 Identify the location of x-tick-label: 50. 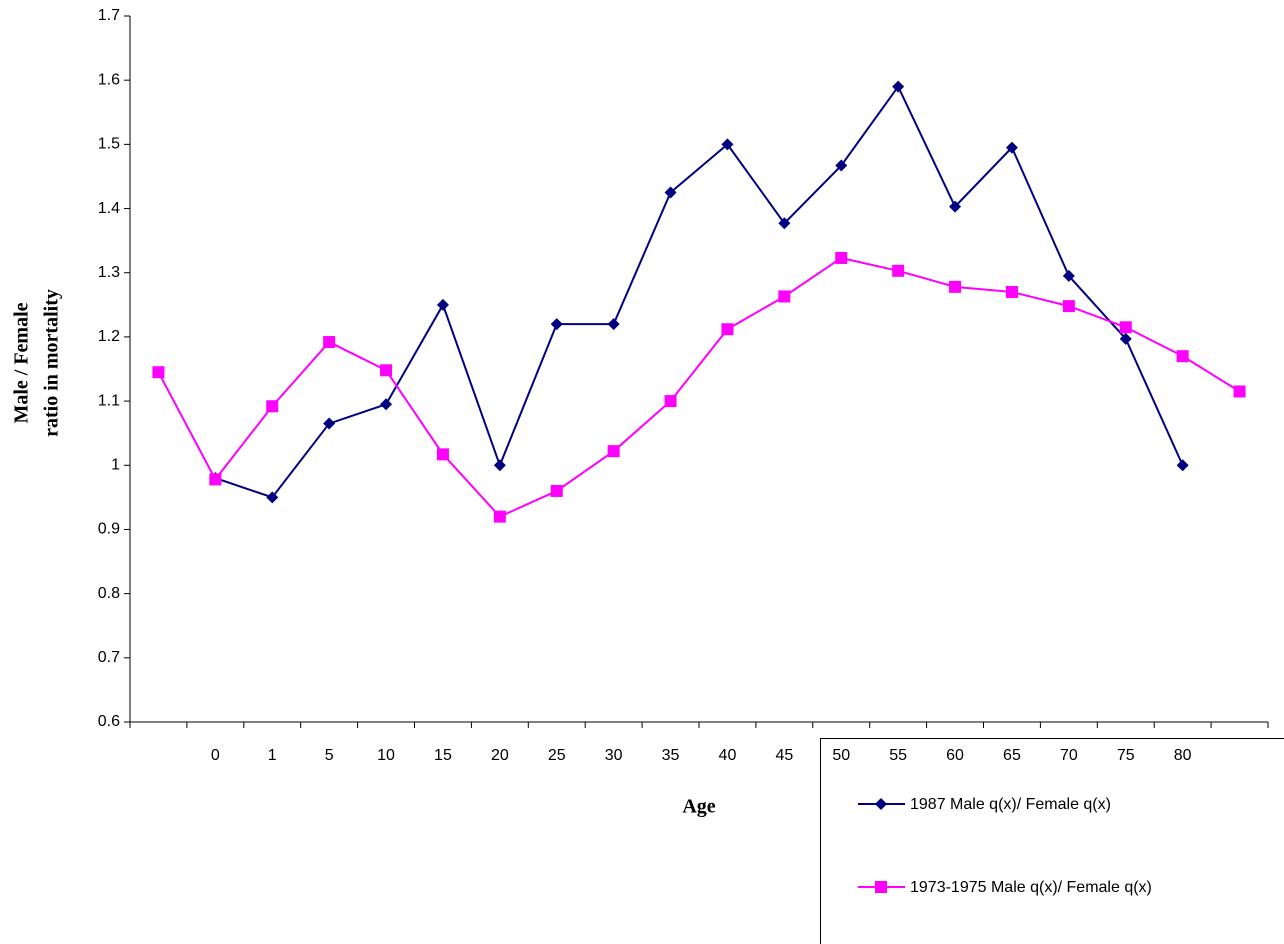
(841, 755).